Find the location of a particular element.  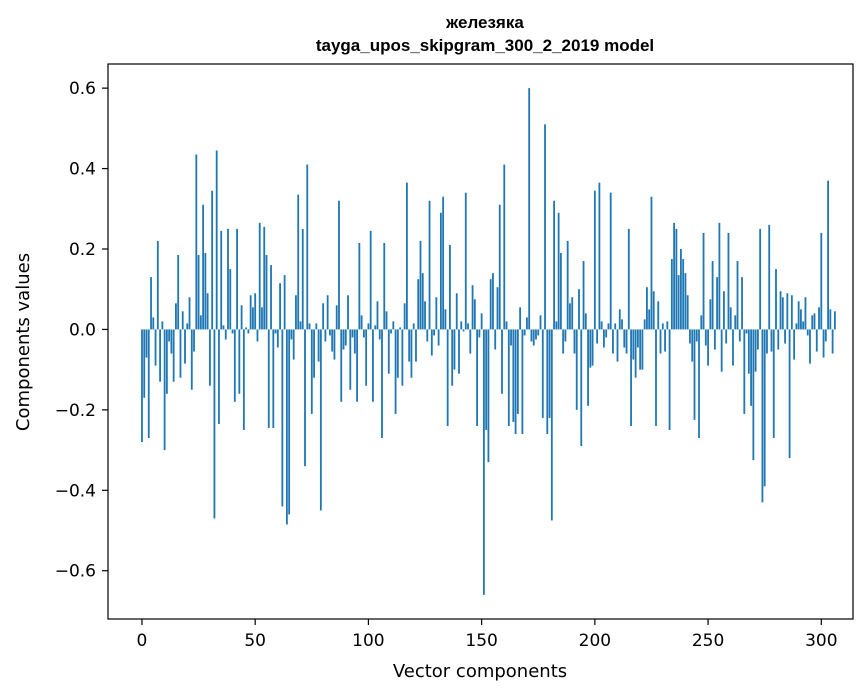

y-tick-label: −0.6 is located at coordinates (75, 572).